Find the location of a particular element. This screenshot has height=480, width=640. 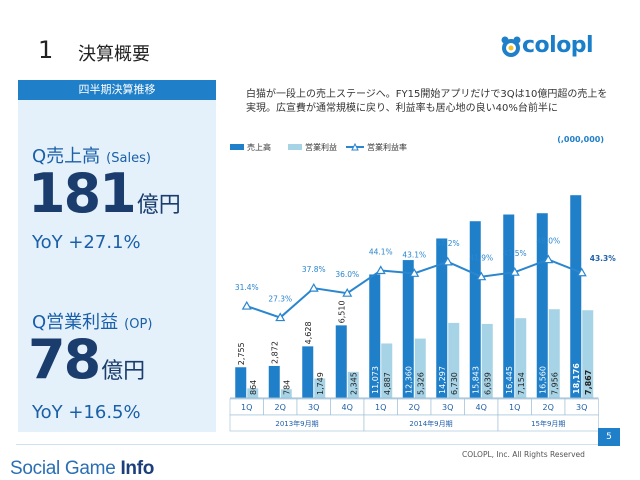

bar-label-sales: 15,843 is located at coordinates (475, 380).